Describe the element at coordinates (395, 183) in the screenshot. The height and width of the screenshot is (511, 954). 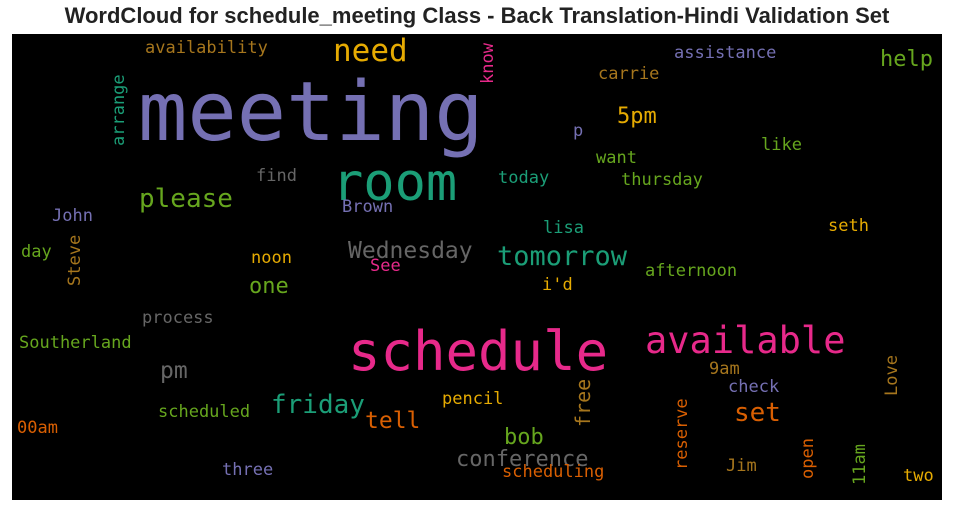
I see `word-room: room` at that location.